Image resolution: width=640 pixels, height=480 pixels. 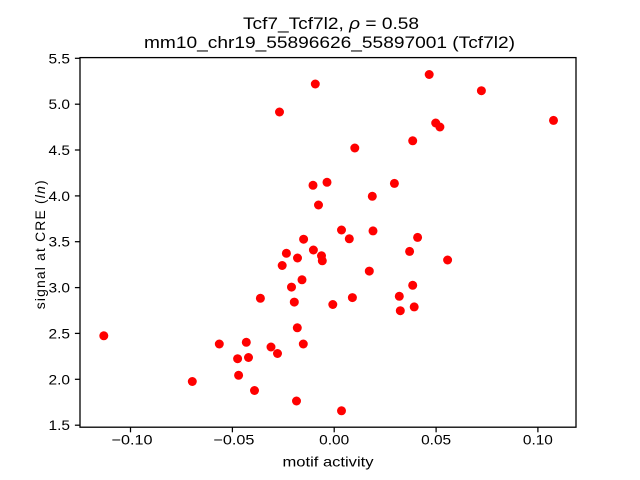 What do you see at coordinates (334, 440) in the screenshot?
I see `svg-text: 0.00` at bounding box center [334, 440].